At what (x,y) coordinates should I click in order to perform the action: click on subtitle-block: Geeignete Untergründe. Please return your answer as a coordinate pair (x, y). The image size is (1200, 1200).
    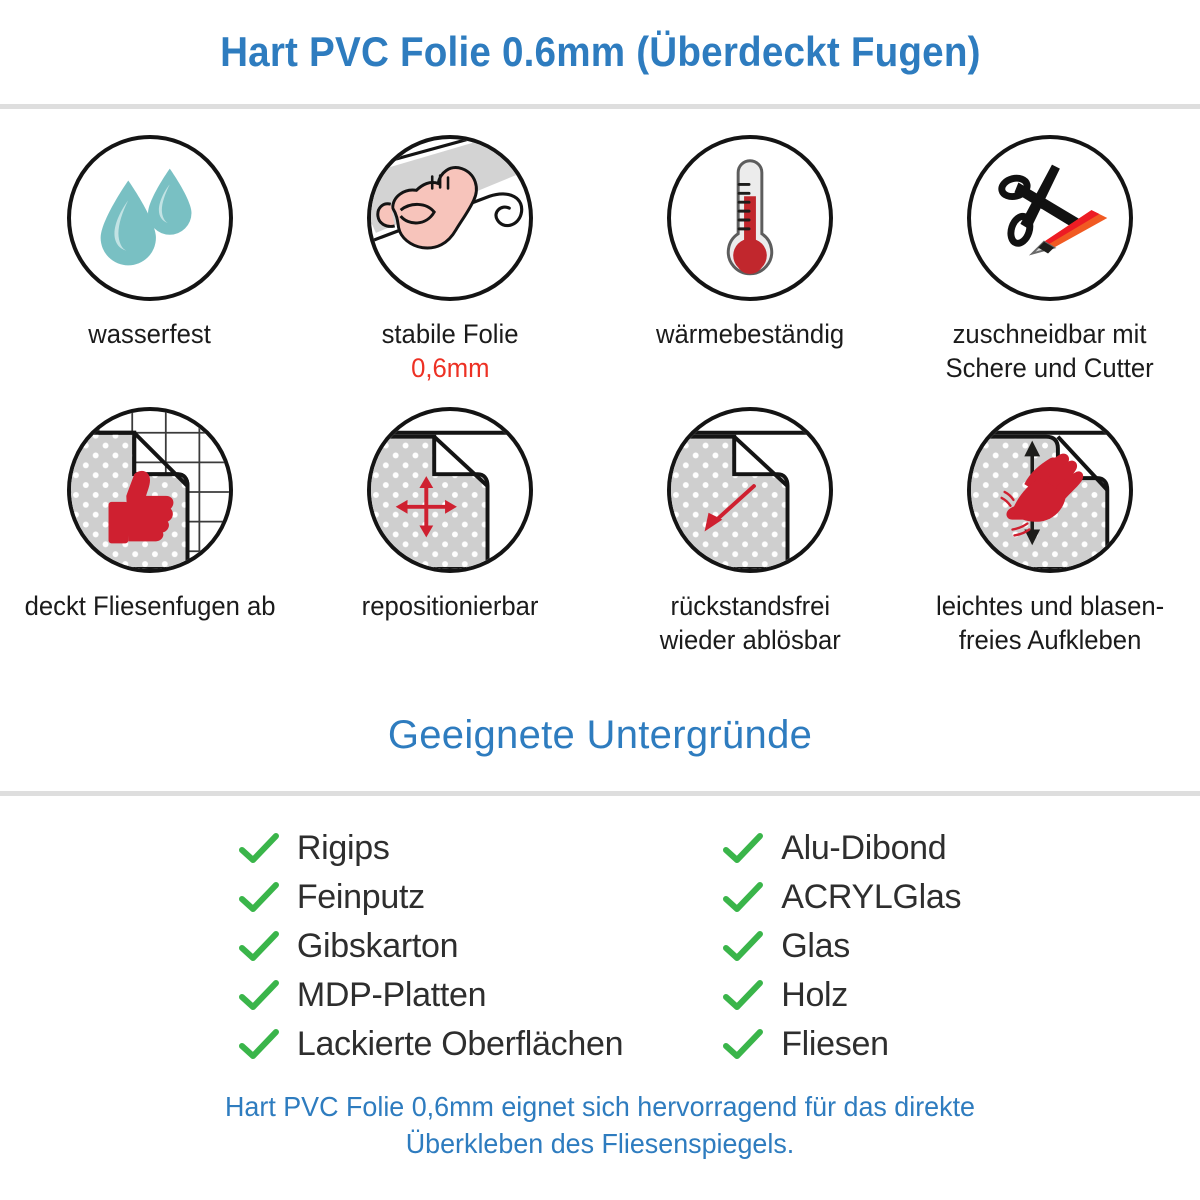
    Looking at the image, I should click on (600, 735).